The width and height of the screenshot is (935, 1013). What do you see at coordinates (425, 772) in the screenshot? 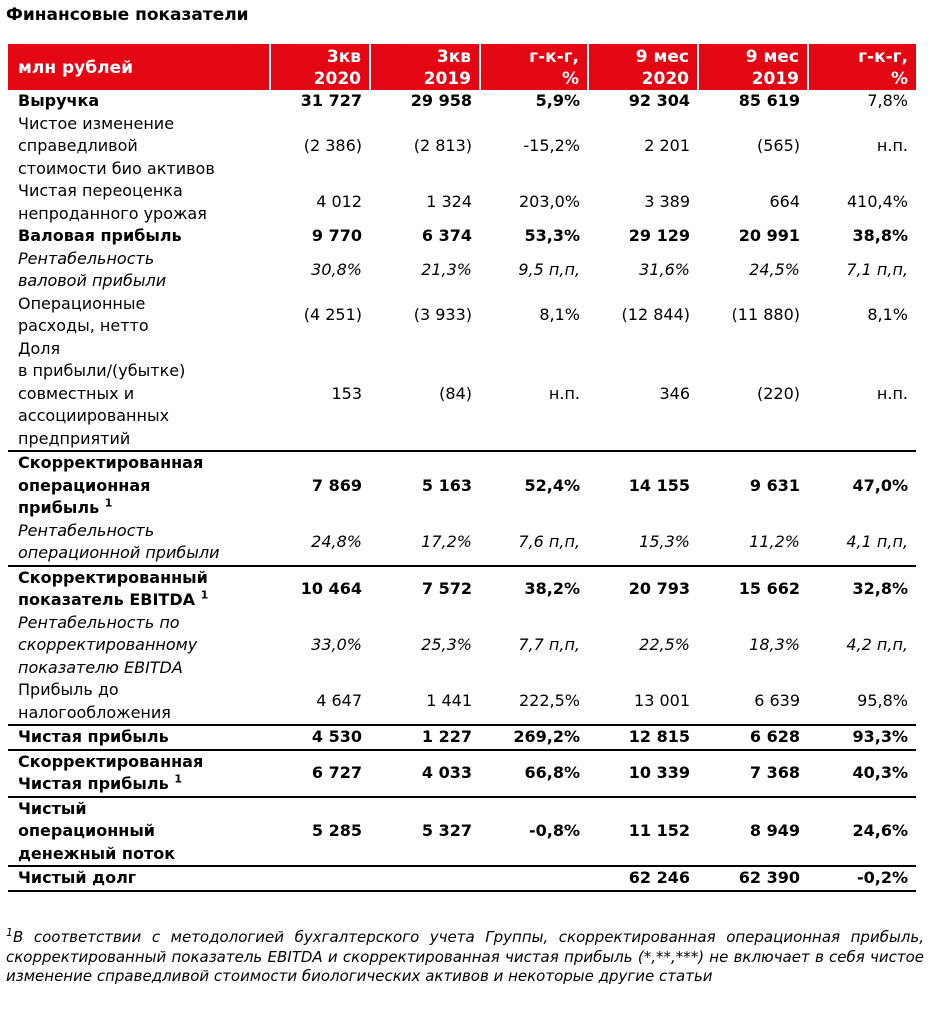
I see `value-cell: 4 033` at bounding box center [425, 772].